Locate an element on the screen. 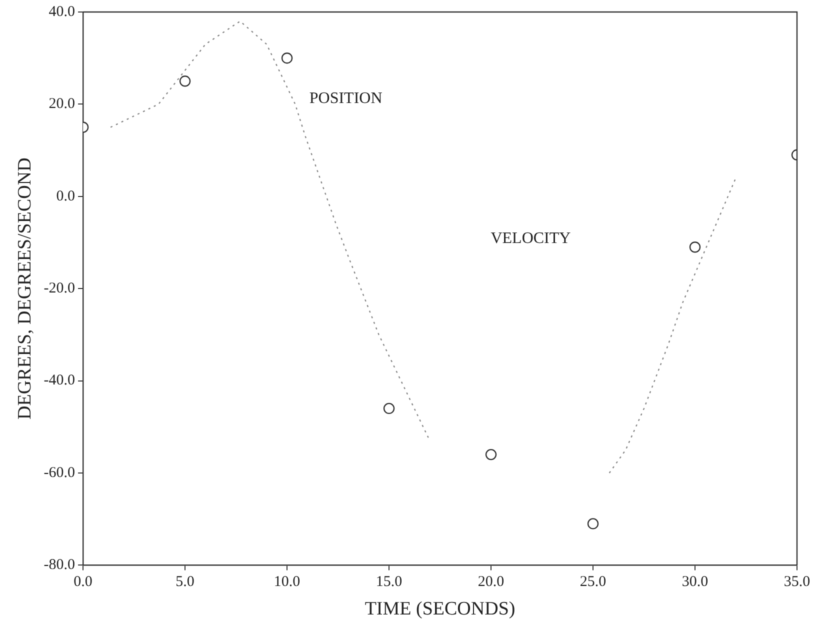  y-tick-label: 20.0 is located at coordinates (62, 104).